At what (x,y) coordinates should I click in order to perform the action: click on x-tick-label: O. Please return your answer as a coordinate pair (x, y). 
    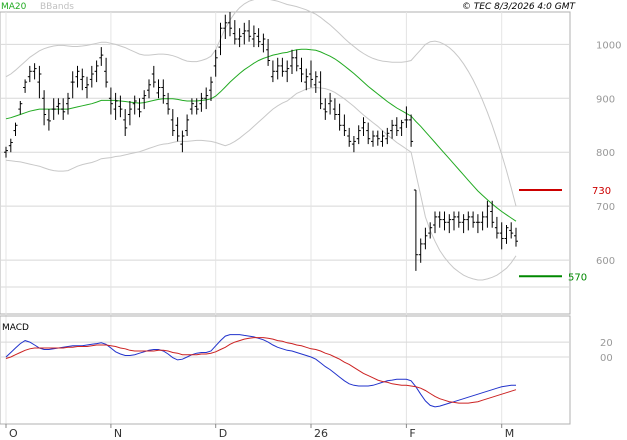
    Looking at the image, I should click on (13, 433).